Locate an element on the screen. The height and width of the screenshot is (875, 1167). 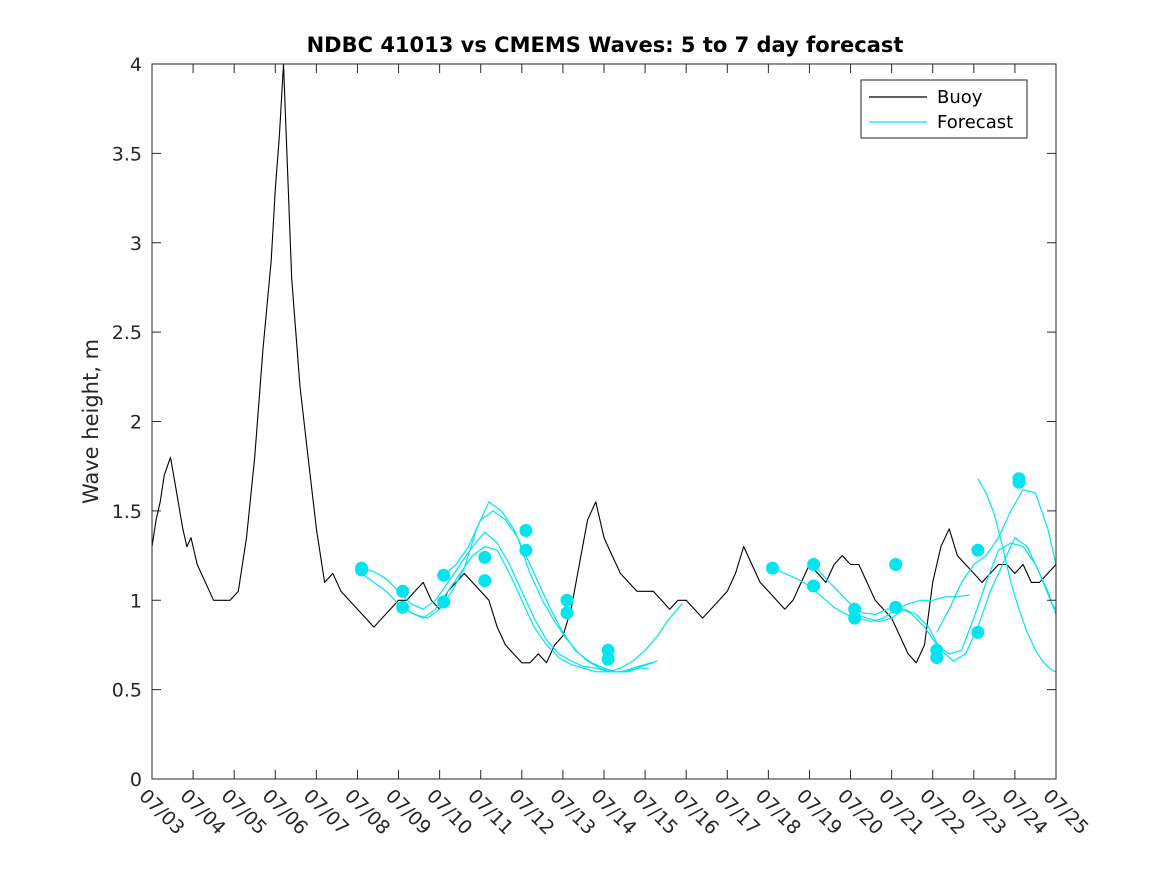
legend-box is located at coordinates (944, 109).